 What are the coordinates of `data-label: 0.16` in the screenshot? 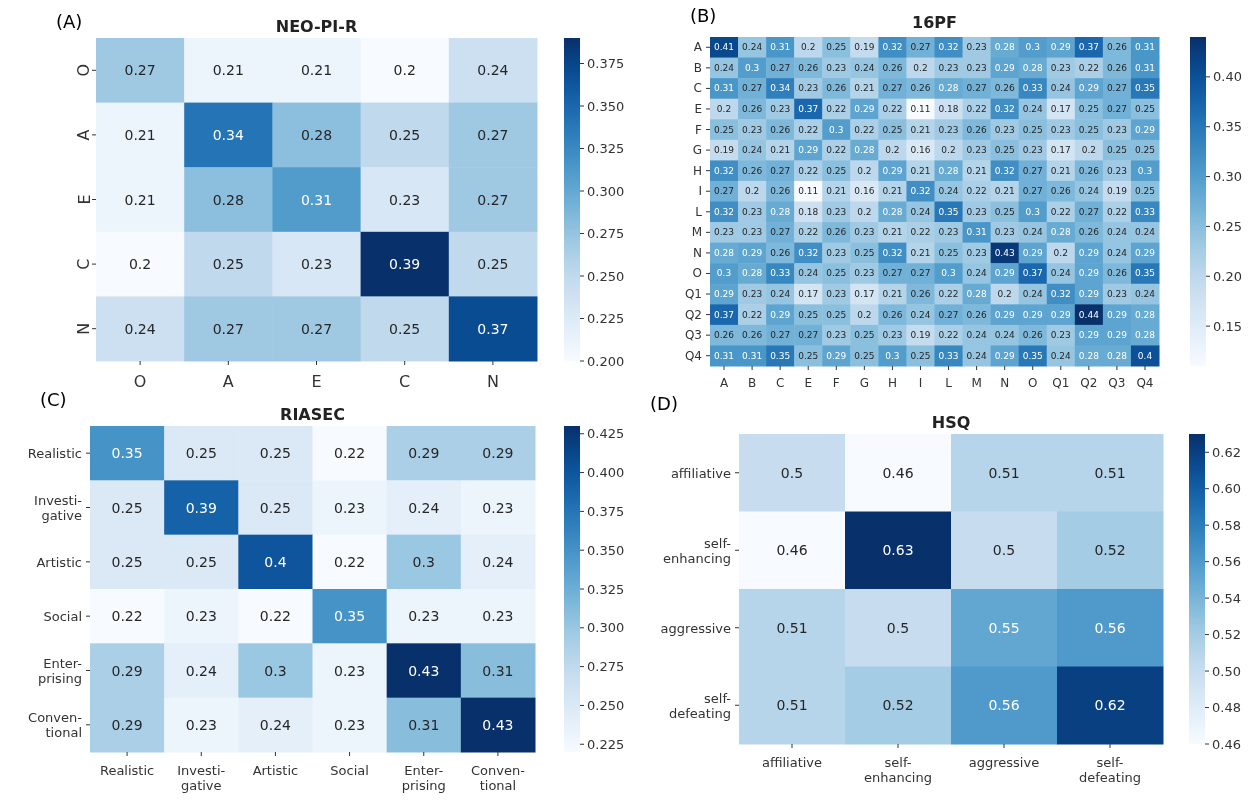 It's located at (864, 191).